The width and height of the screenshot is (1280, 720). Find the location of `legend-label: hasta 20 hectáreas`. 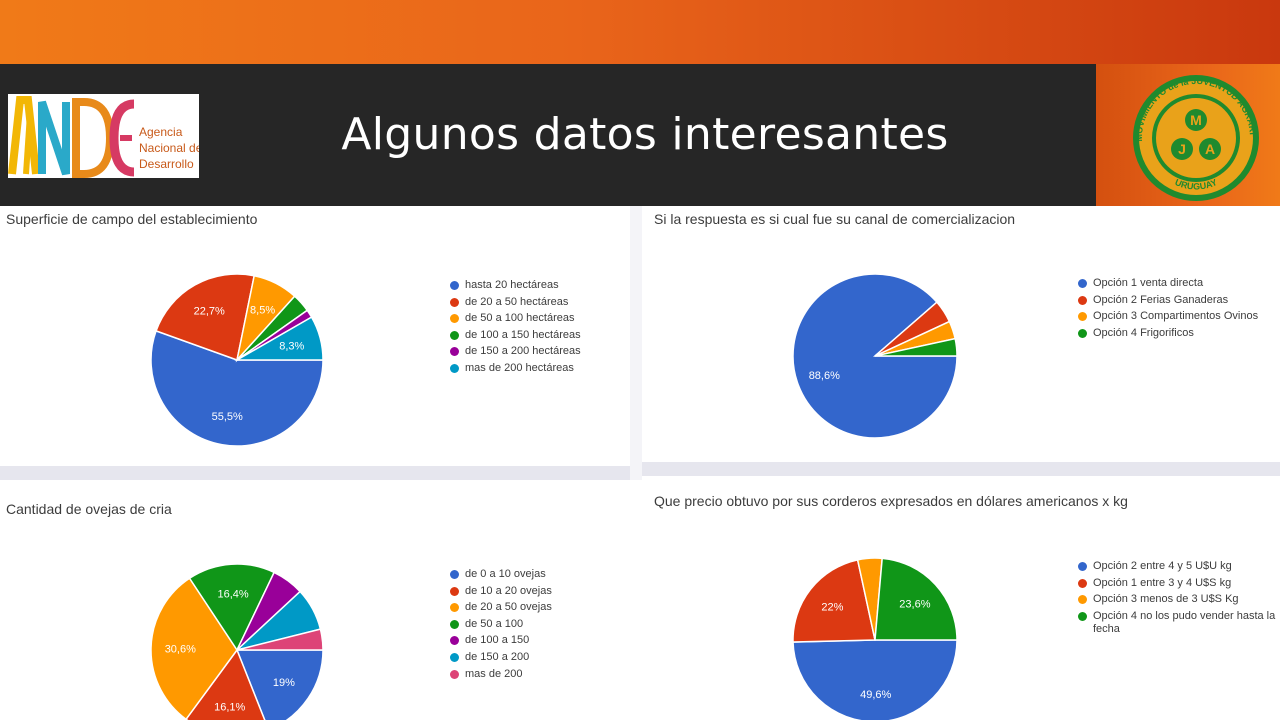

legend-label: hasta 20 hectáreas is located at coordinates (512, 285).